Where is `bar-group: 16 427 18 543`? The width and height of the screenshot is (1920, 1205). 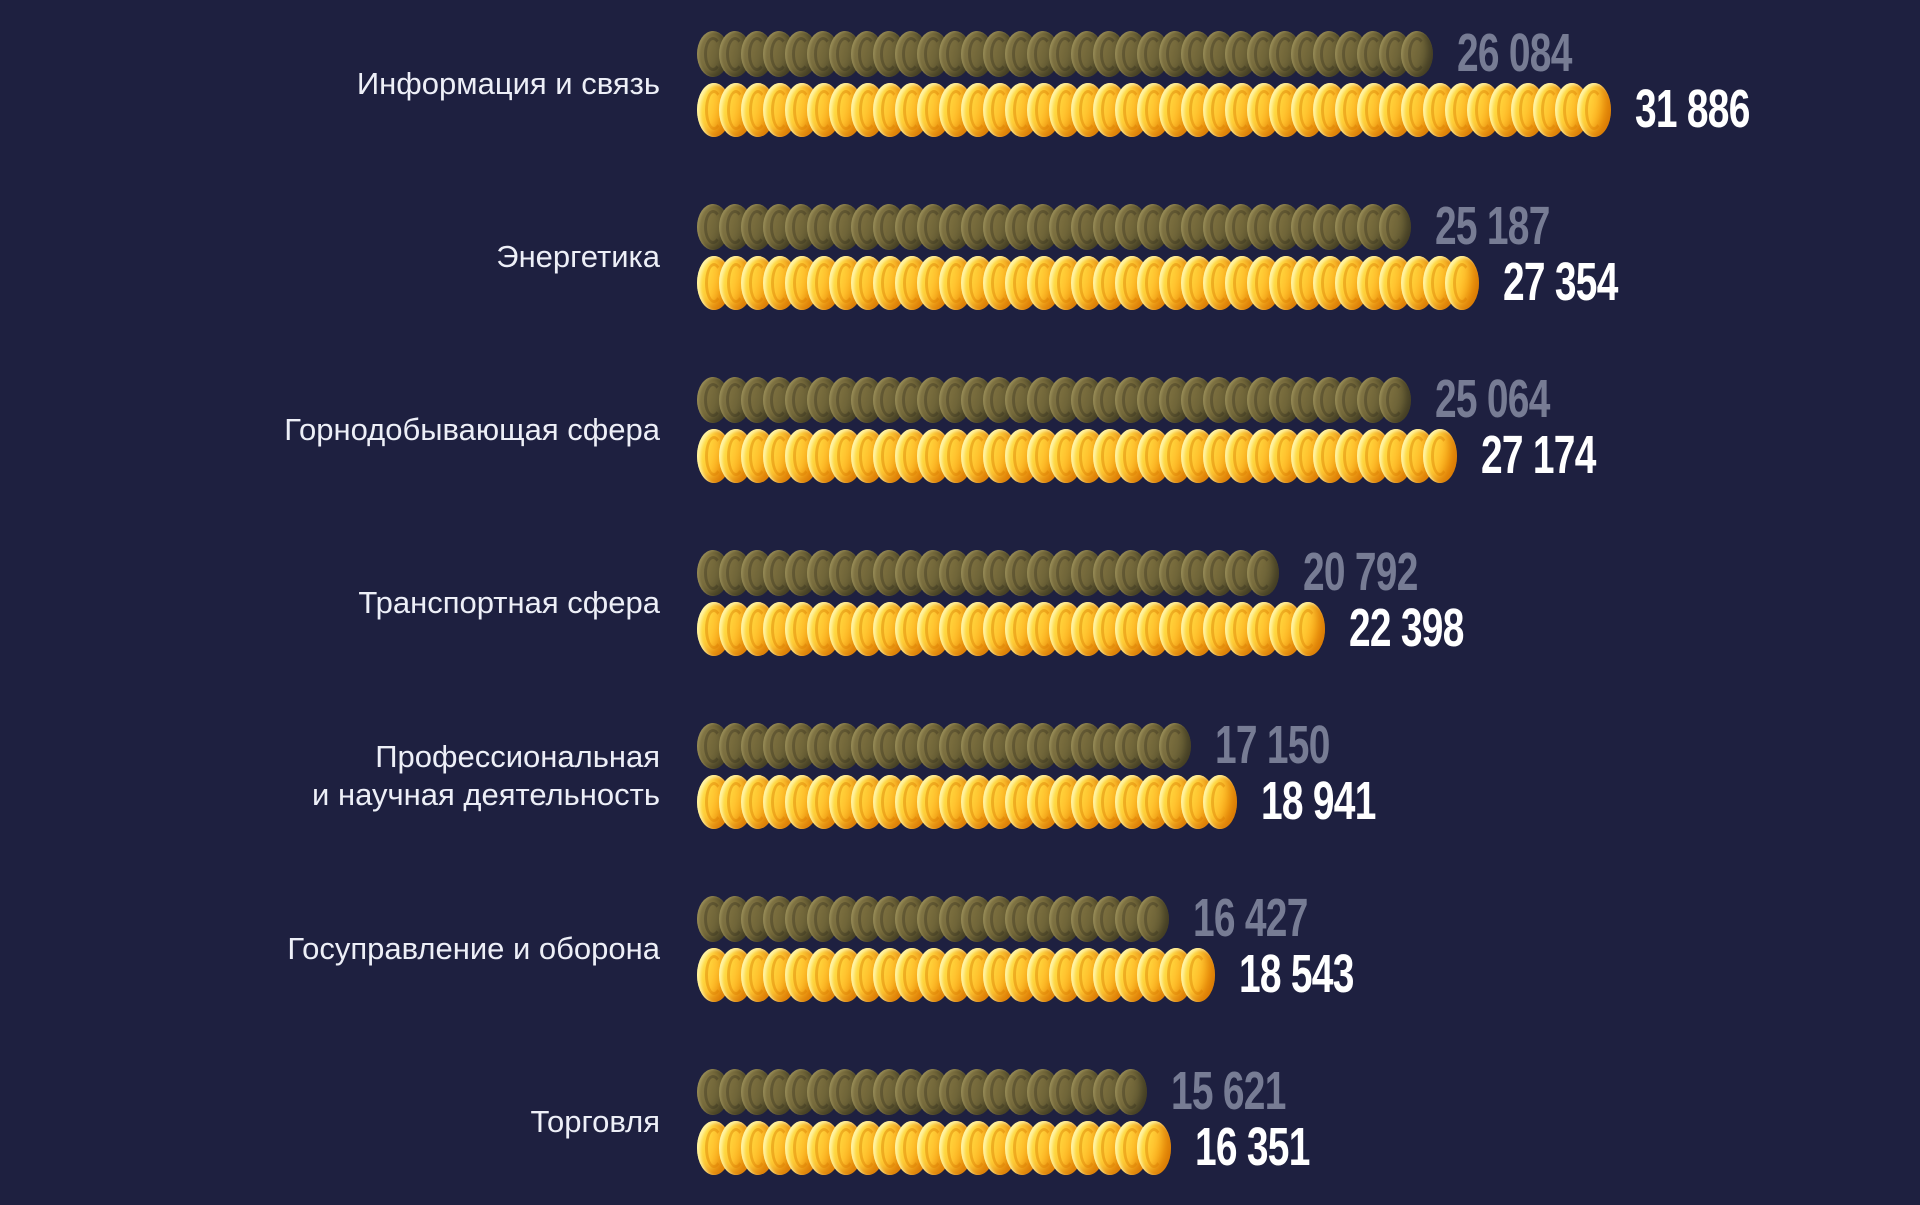
bar-group: 16 427 18 543 is located at coordinates (1025, 945).